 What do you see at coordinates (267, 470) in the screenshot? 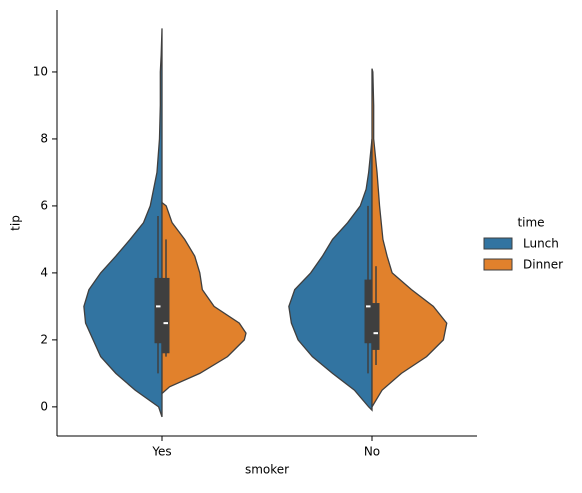
I see `x-axis-label: smoker` at bounding box center [267, 470].